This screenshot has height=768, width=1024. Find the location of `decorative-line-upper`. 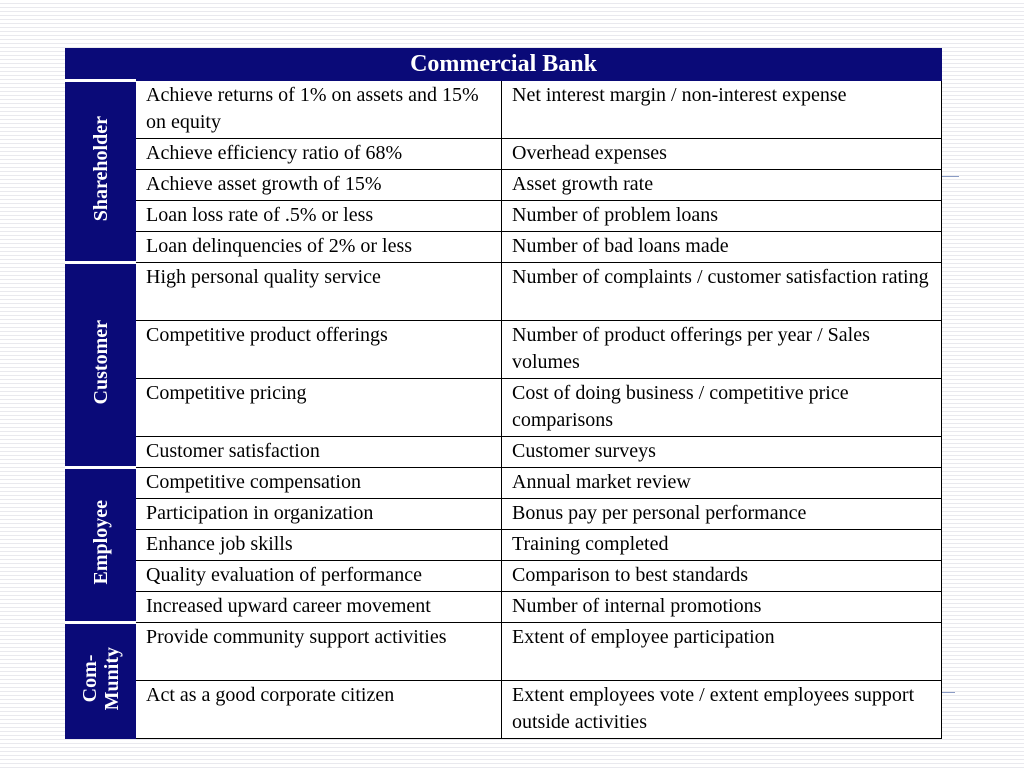

decorative-line-upper is located at coordinates (950, 176).